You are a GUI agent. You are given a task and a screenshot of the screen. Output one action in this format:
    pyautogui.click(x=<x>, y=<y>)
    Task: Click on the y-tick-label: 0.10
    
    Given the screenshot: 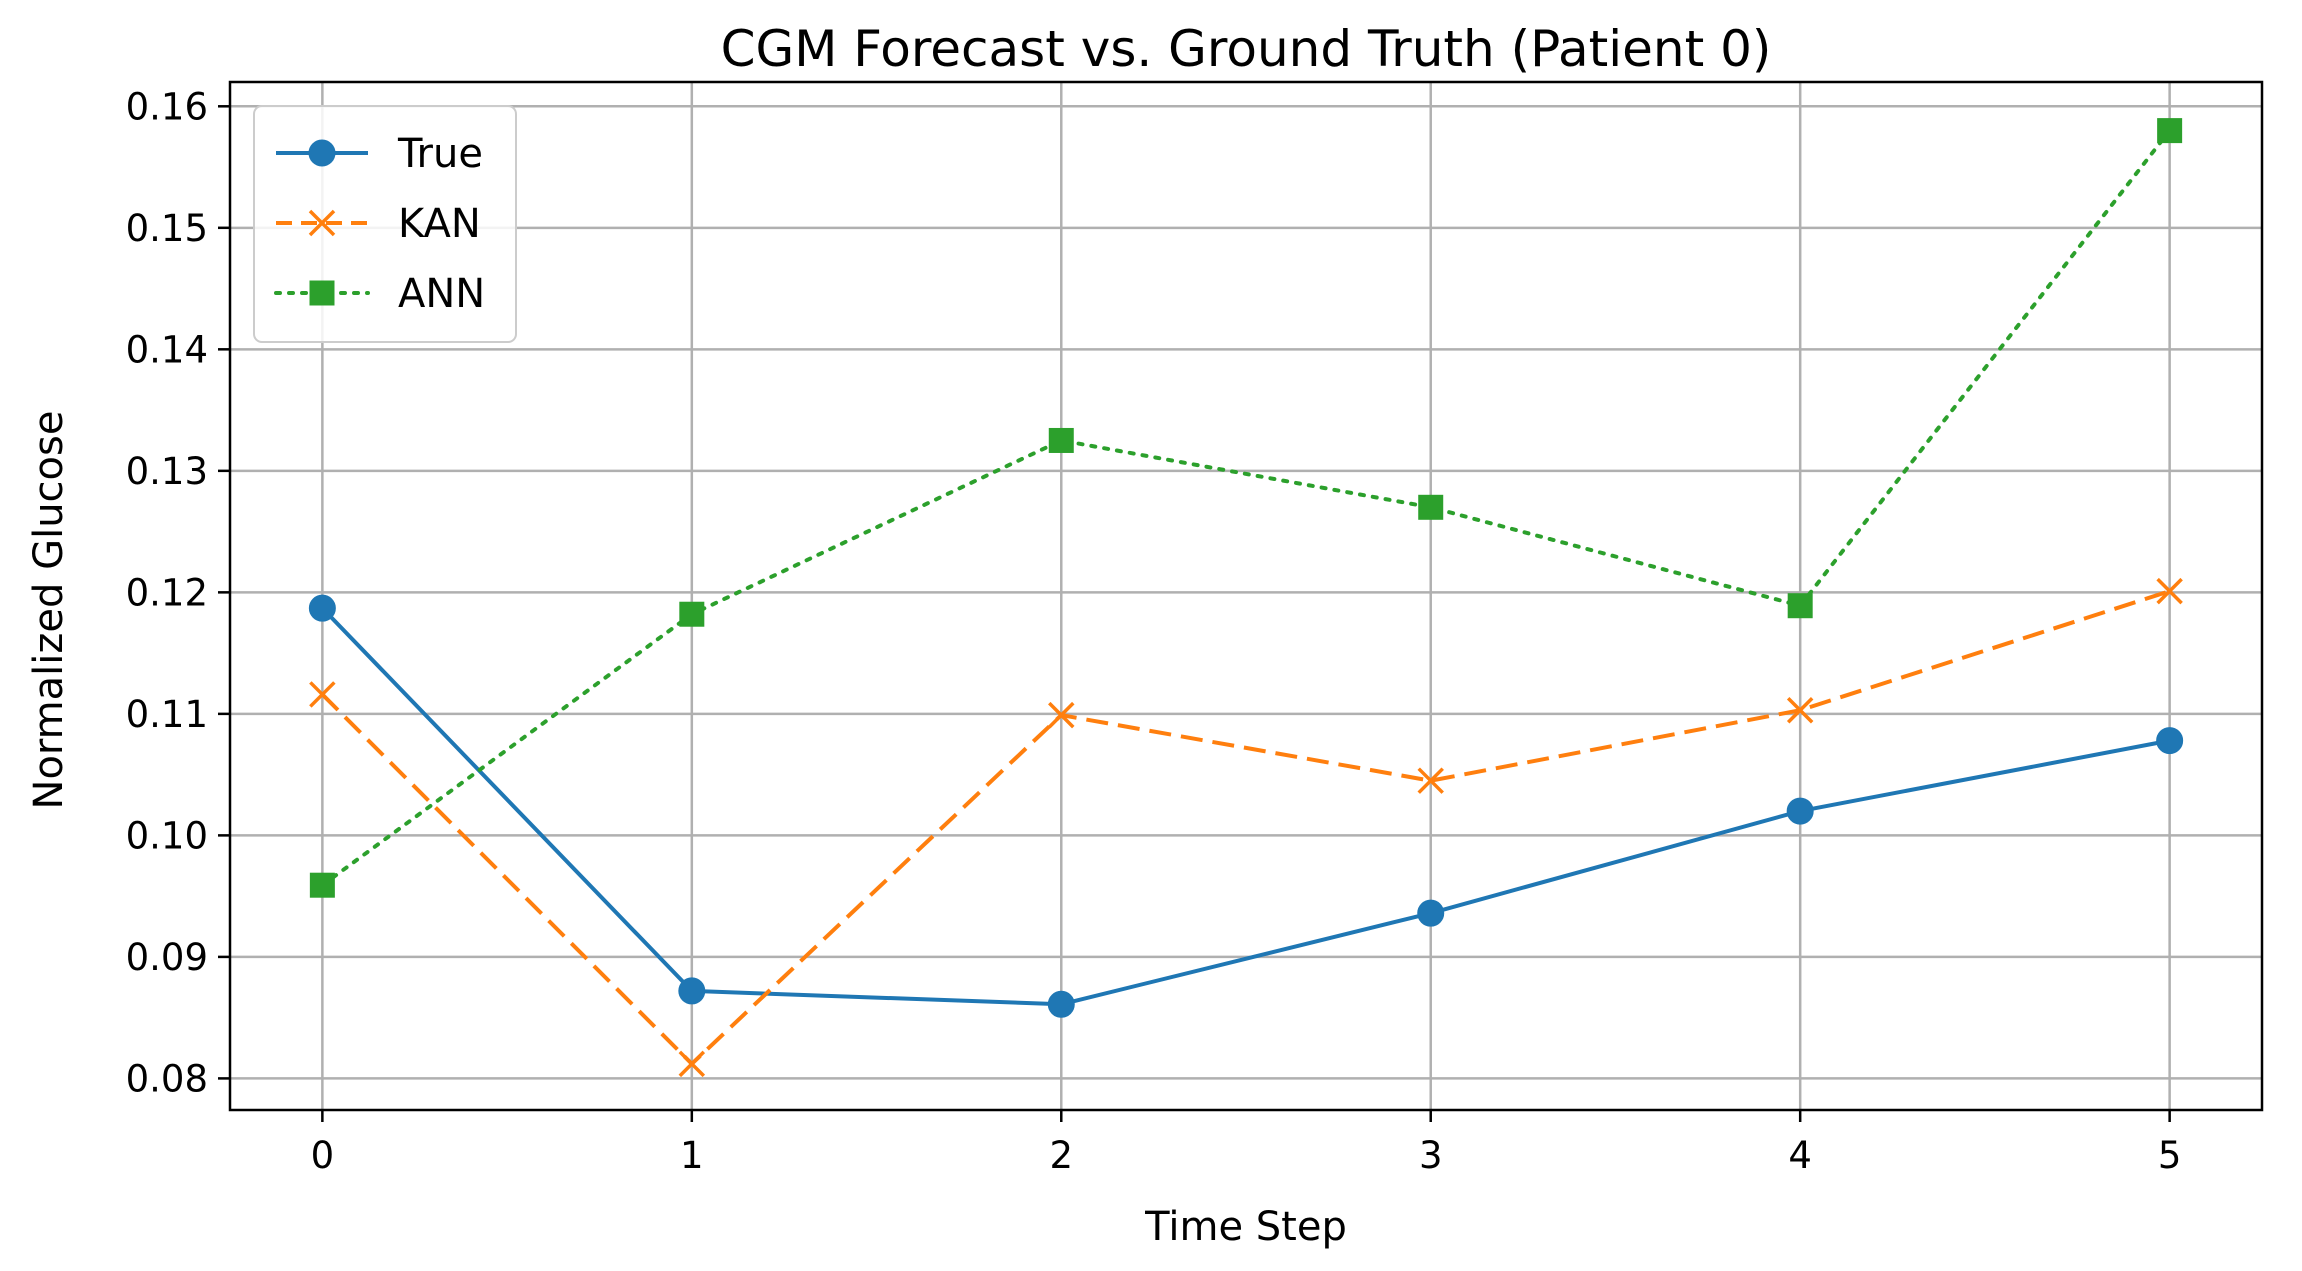 What is the action you would take?
    pyautogui.click(x=167, y=835)
    